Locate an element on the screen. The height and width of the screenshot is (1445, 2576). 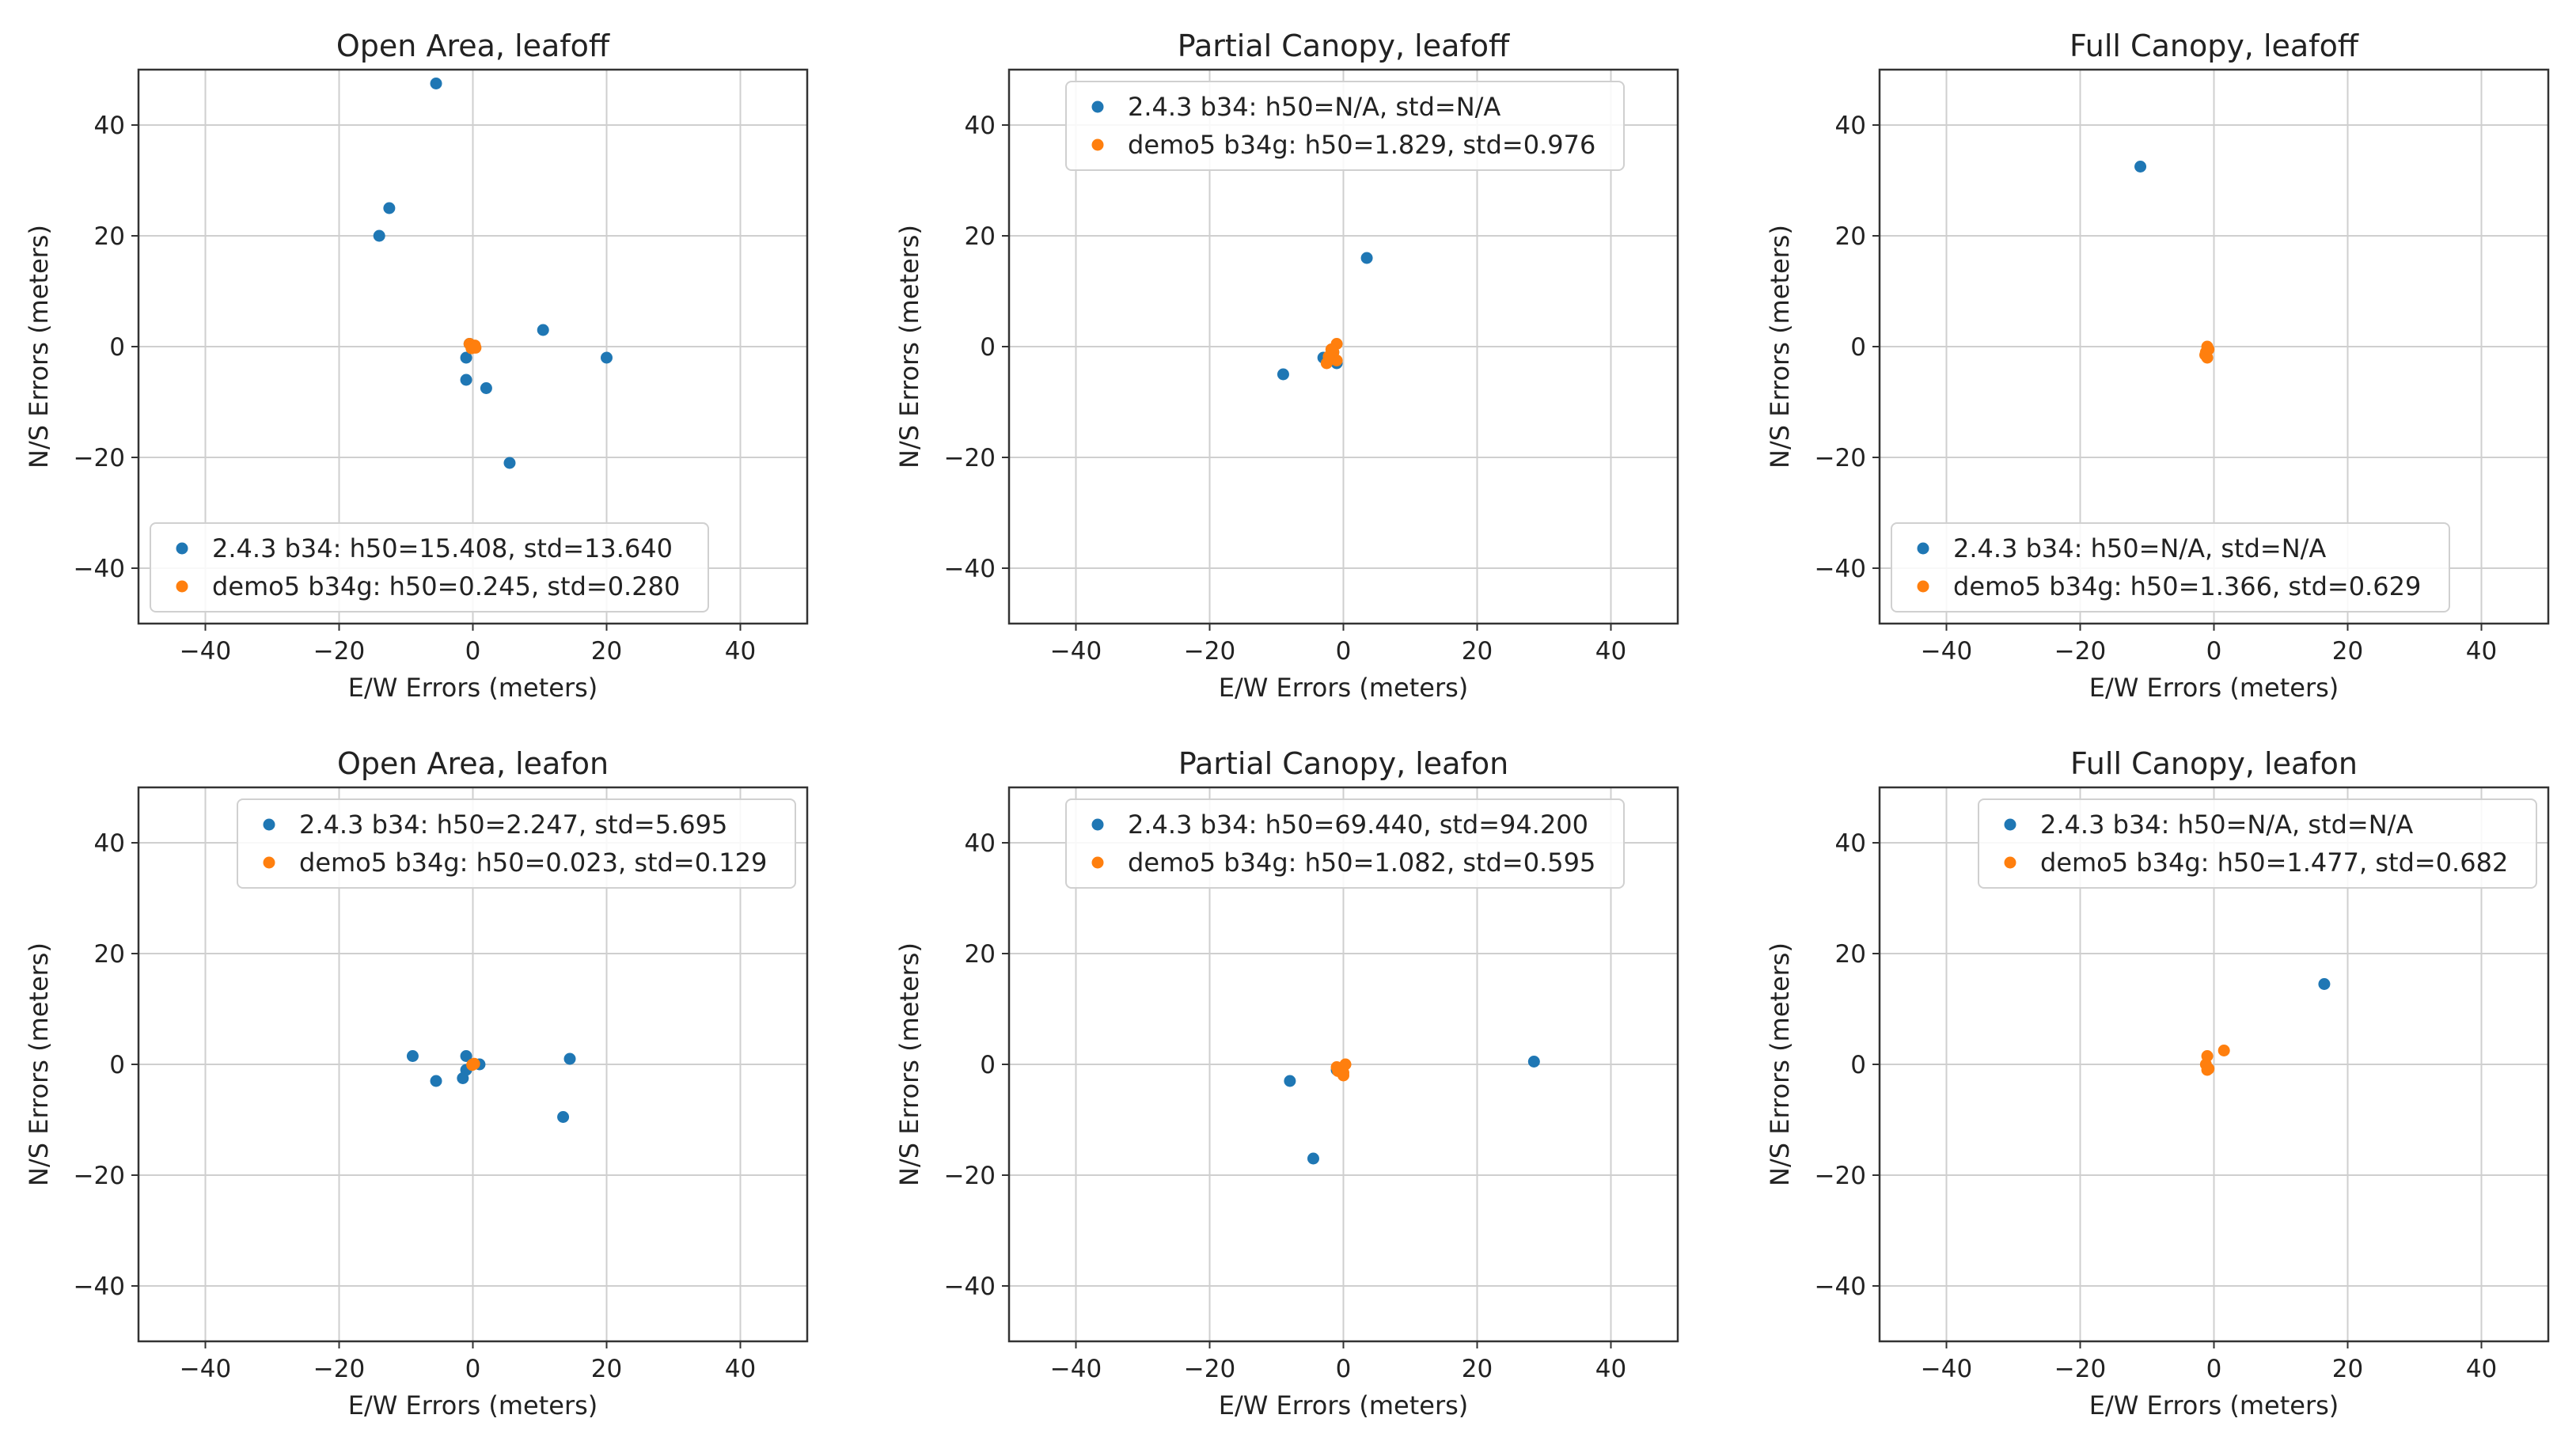
subplot-title: Open Area, leafon is located at coordinates (473, 763).